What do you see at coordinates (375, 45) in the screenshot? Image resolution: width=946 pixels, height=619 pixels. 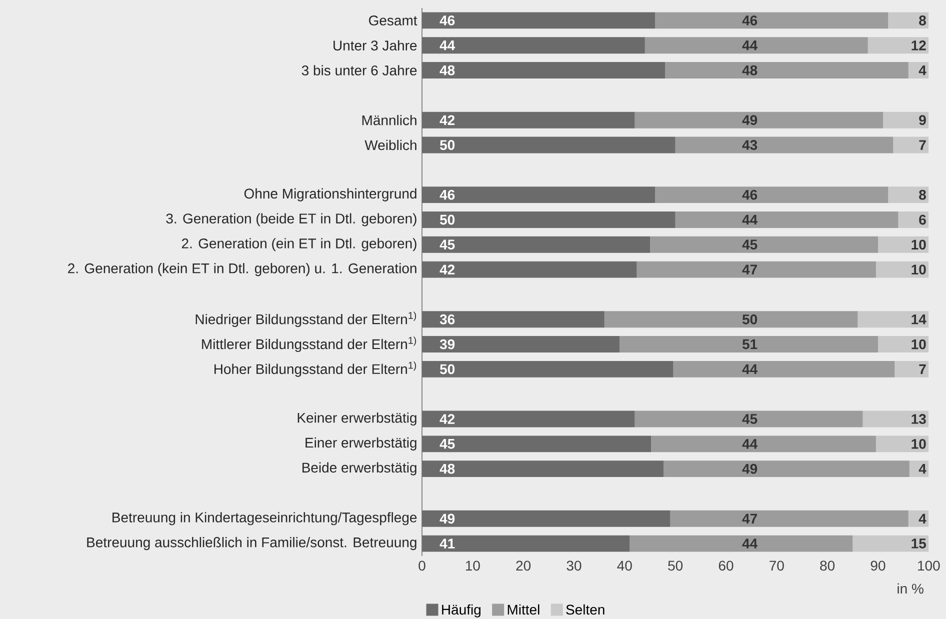 I see `y-tick-label: Unter 3 Jahre` at bounding box center [375, 45].